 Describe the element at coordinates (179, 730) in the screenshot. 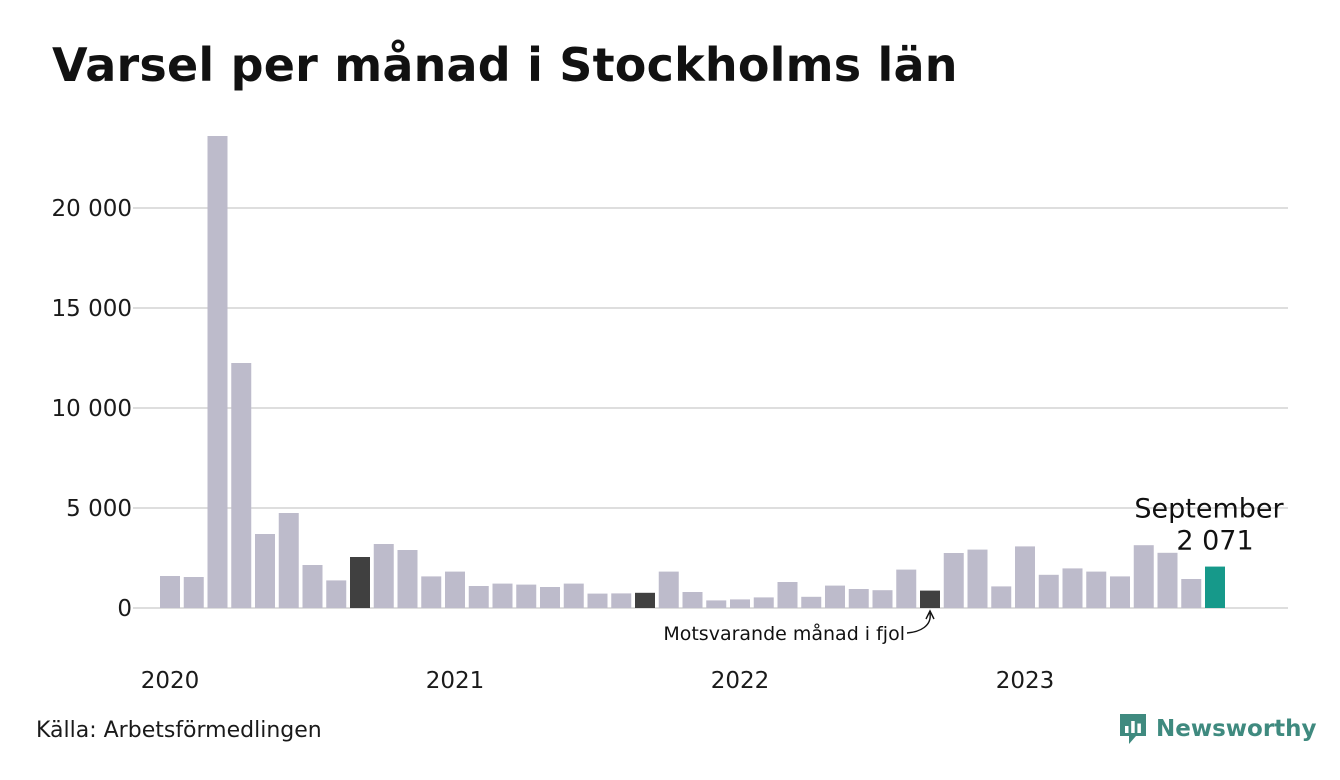

I see `source-credit: Källa: Arbetsförmedlingen` at that location.